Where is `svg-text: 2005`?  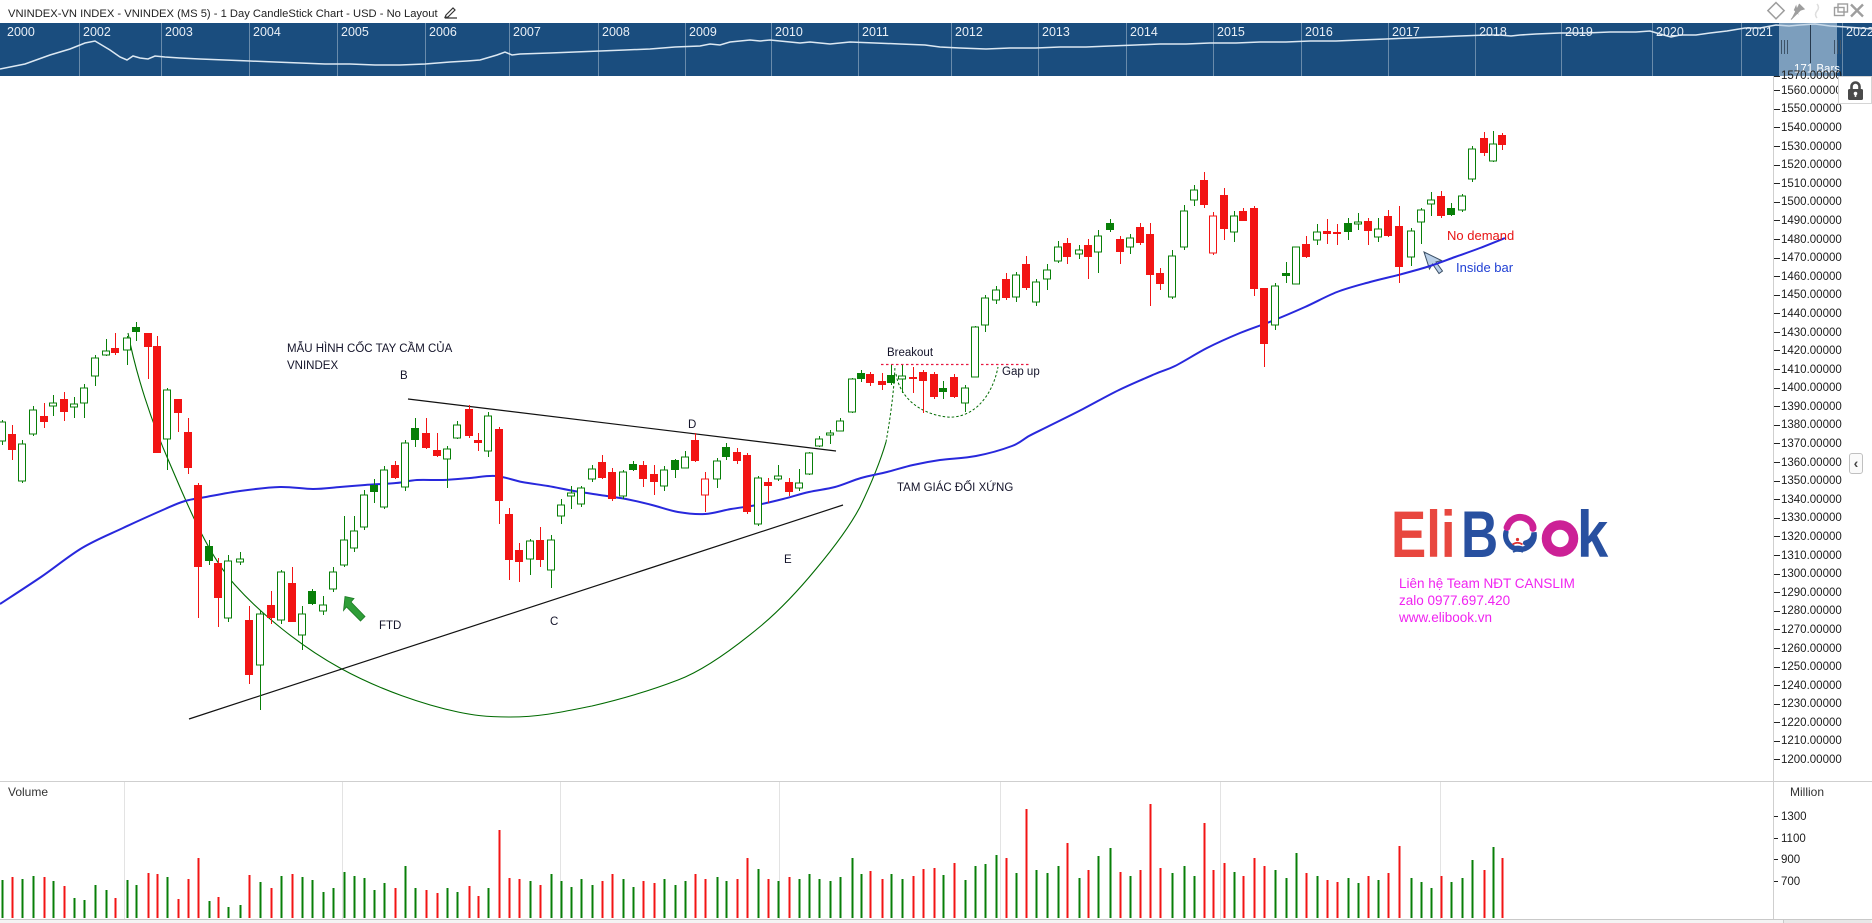 svg-text: 2005 is located at coordinates (355, 32).